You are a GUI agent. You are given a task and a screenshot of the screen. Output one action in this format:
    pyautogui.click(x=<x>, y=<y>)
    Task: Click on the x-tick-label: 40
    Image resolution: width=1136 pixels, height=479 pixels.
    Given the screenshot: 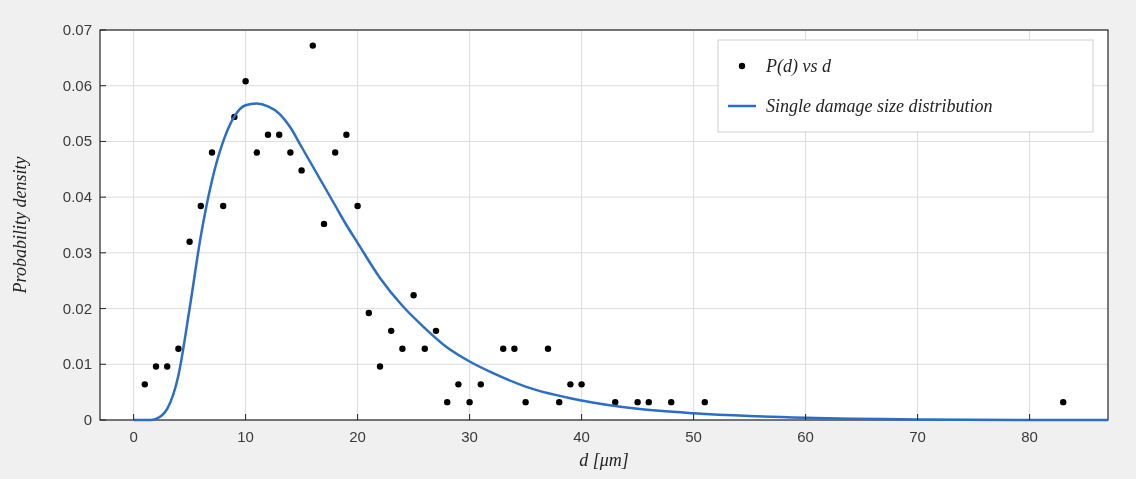 What is the action you would take?
    pyautogui.click(x=581, y=436)
    